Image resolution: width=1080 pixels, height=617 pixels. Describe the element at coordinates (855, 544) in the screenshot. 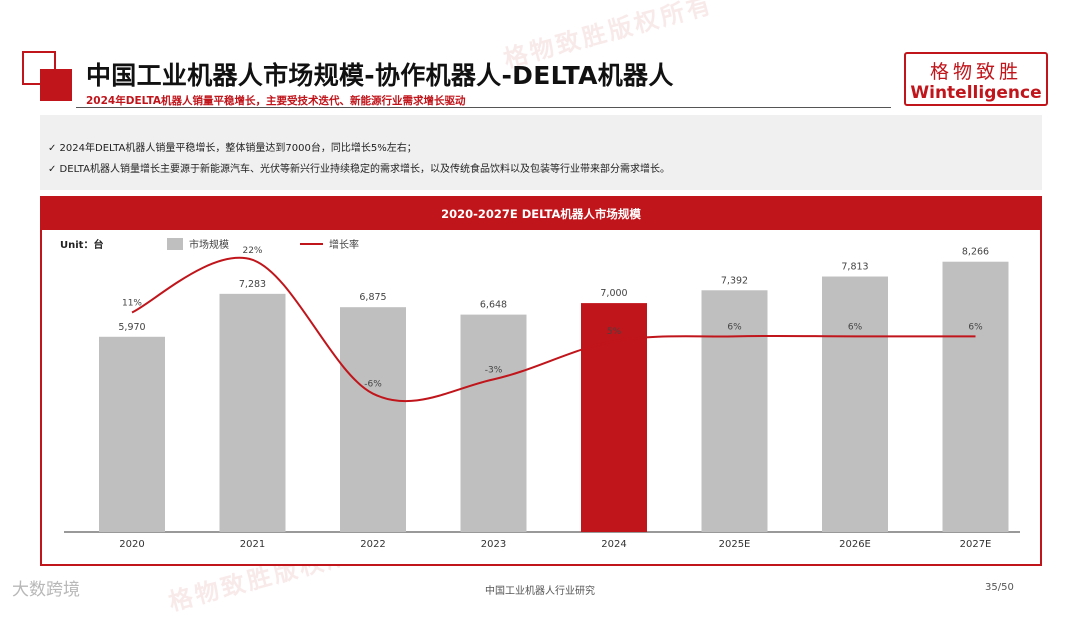

I see `x-tick-label: 2026E` at that location.